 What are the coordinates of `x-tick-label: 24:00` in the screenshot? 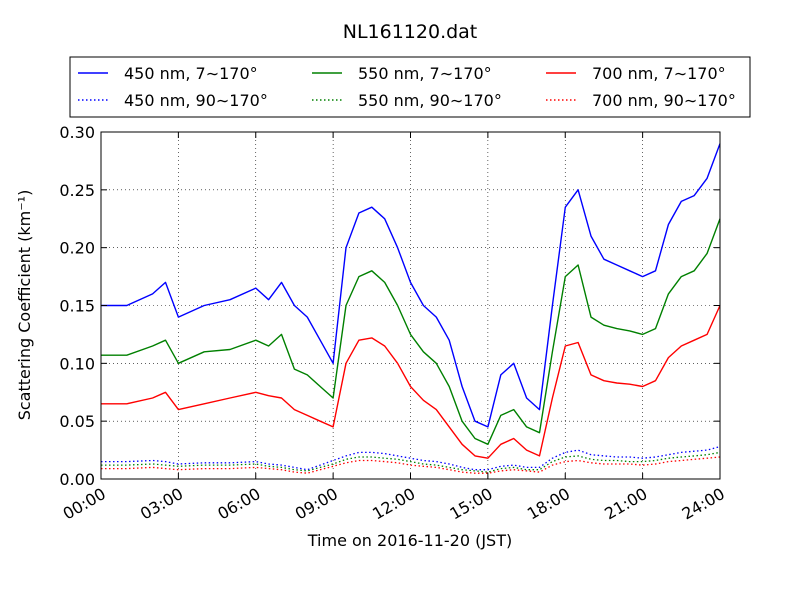 It's located at (703, 504).